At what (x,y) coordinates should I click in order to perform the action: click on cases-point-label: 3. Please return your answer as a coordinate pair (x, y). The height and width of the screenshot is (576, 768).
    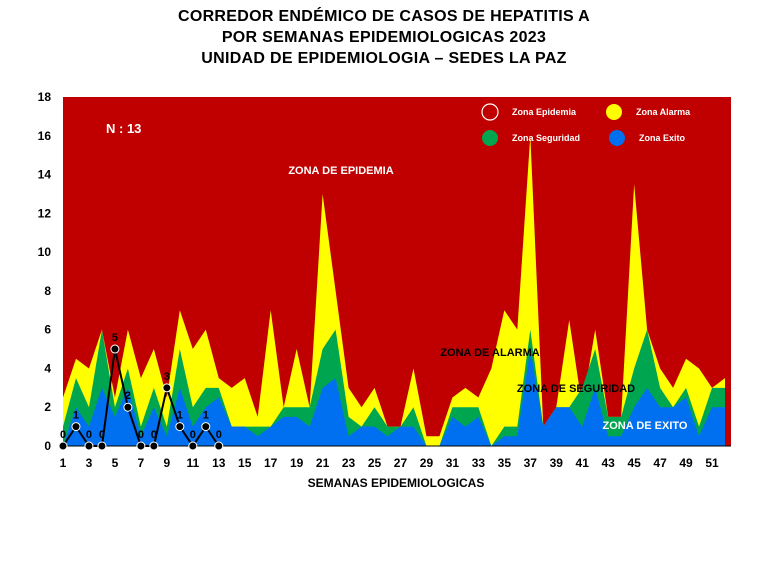
    Looking at the image, I should click on (167, 377).